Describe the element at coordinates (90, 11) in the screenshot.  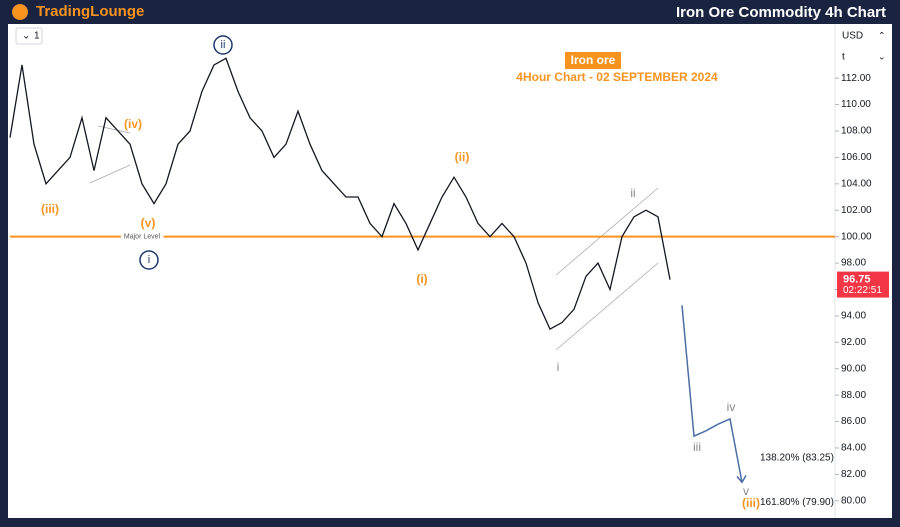
I see `logo: TradingLounge` at that location.